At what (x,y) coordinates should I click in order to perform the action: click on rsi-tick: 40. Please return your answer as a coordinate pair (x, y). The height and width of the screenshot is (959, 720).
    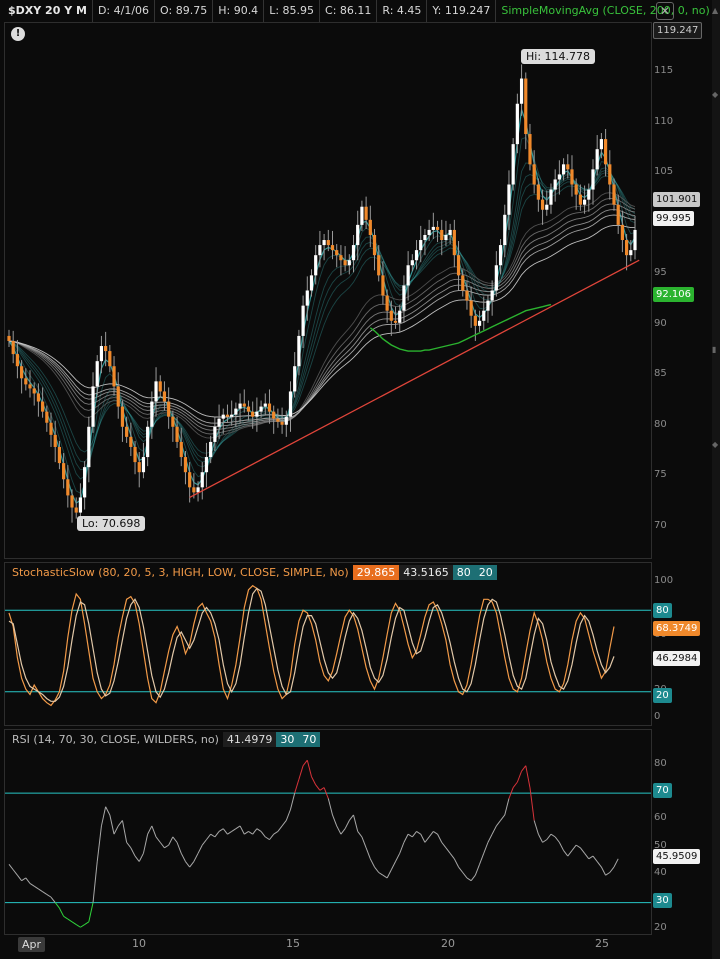
    Looking at the image, I should click on (660, 873).